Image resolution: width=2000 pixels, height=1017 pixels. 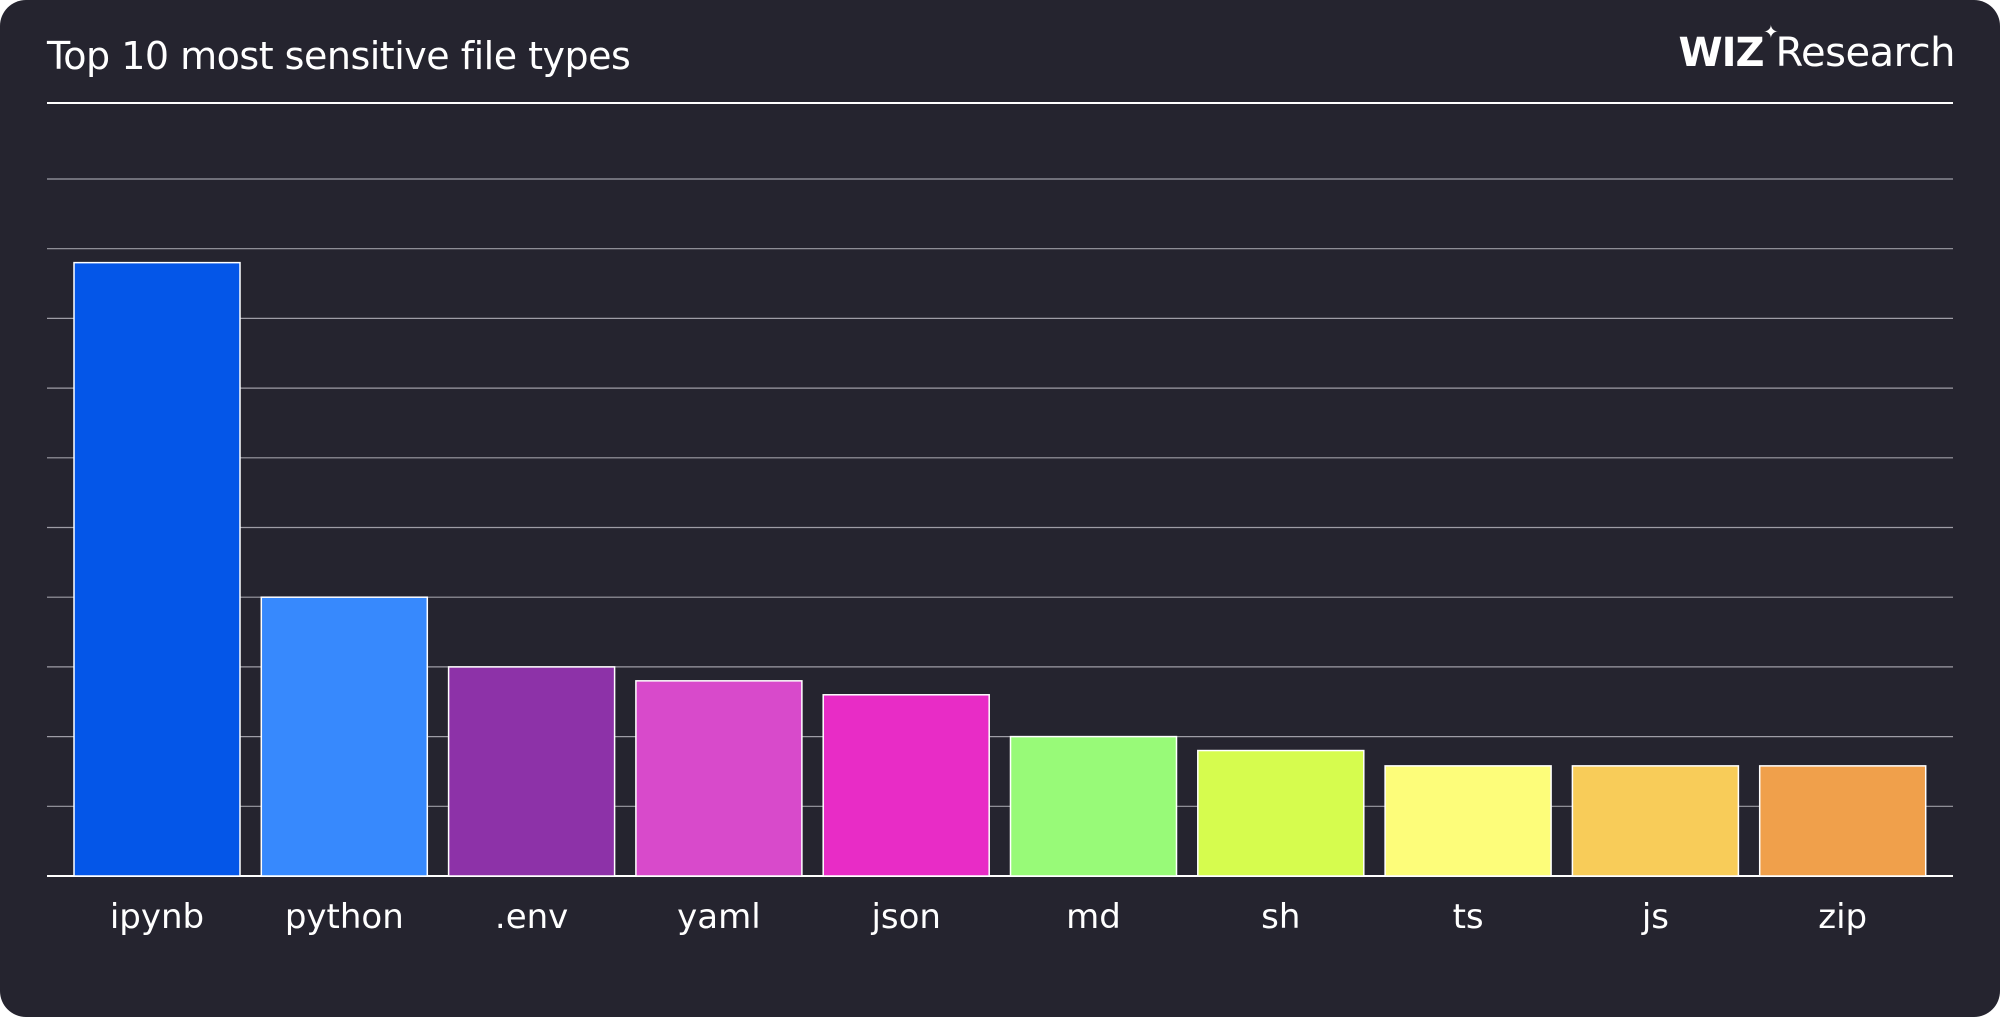 I want to click on bar-json, so click(x=906, y=785).